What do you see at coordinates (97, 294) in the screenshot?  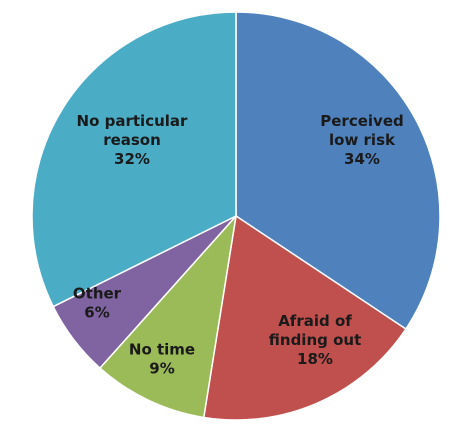 I see `slice-label-line: Other` at bounding box center [97, 294].